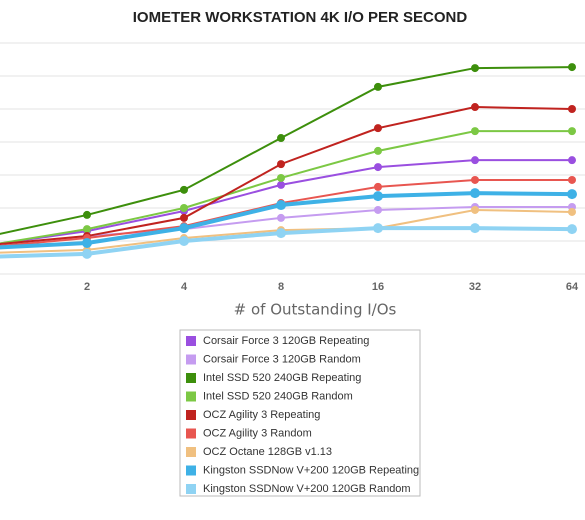  Describe the element at coordinates (300, 17) in the screenshot. I see `chart-title: IOMETER WORKSTATION 4K I/O PER SECOND` at that location.